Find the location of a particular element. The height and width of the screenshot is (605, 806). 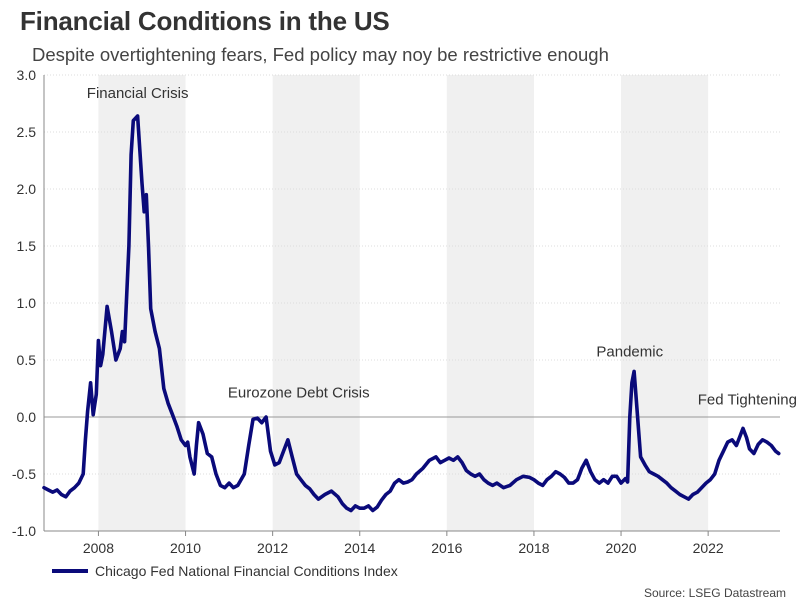

y-tick-label: 0.5 is located at coordinates (27, 360).